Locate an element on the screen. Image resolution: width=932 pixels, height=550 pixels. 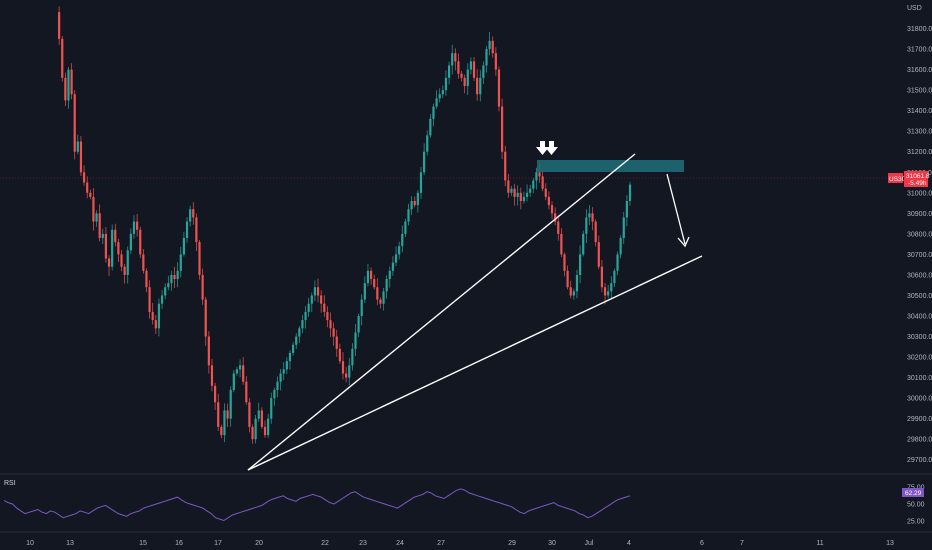
svg-text: 62.29 is located at coordinates (913, 493).